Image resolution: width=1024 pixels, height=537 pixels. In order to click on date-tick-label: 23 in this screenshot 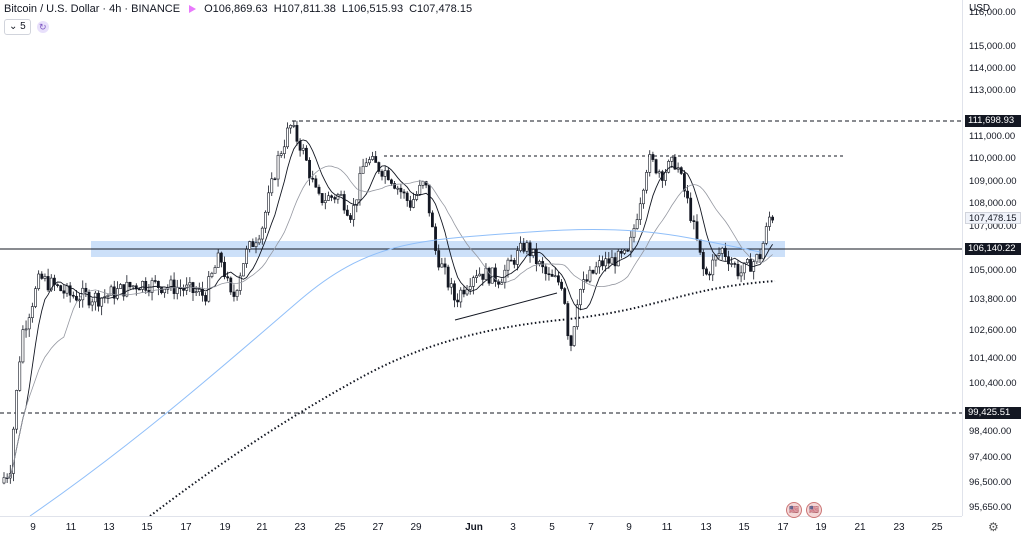, I will do `click(899, 527)`.